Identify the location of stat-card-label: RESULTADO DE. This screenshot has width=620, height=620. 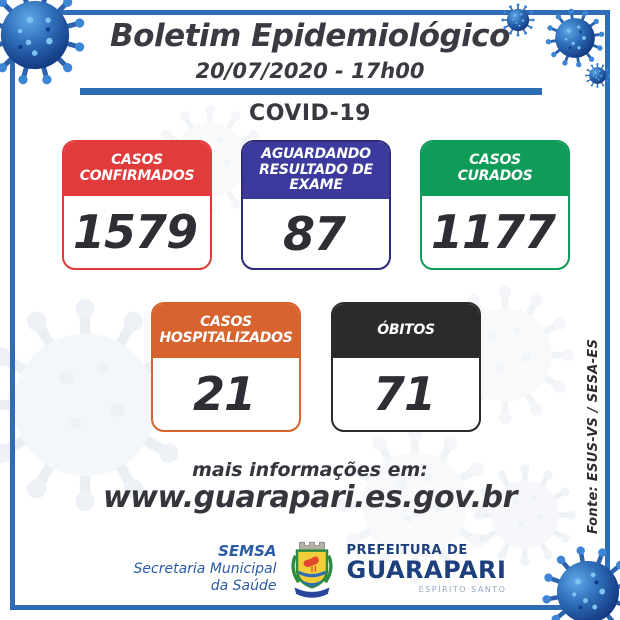
(316, 169).